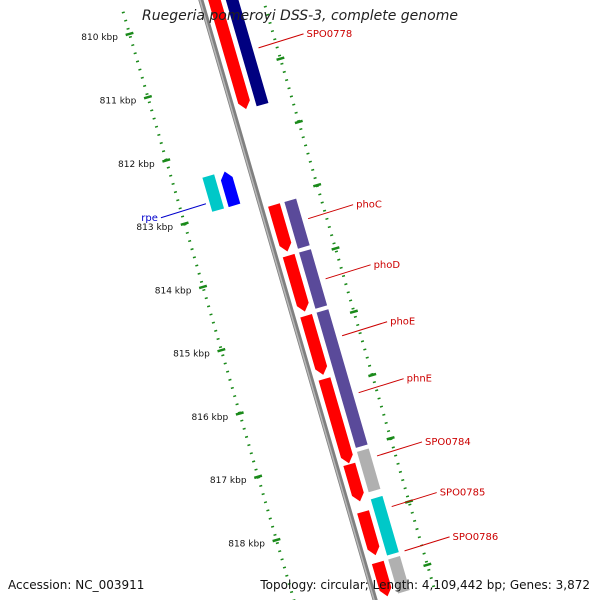 Image resolution: width=600 pixels, height=604 pixels. I want to click on gene-leader-SPO0786, so click(427, 544).